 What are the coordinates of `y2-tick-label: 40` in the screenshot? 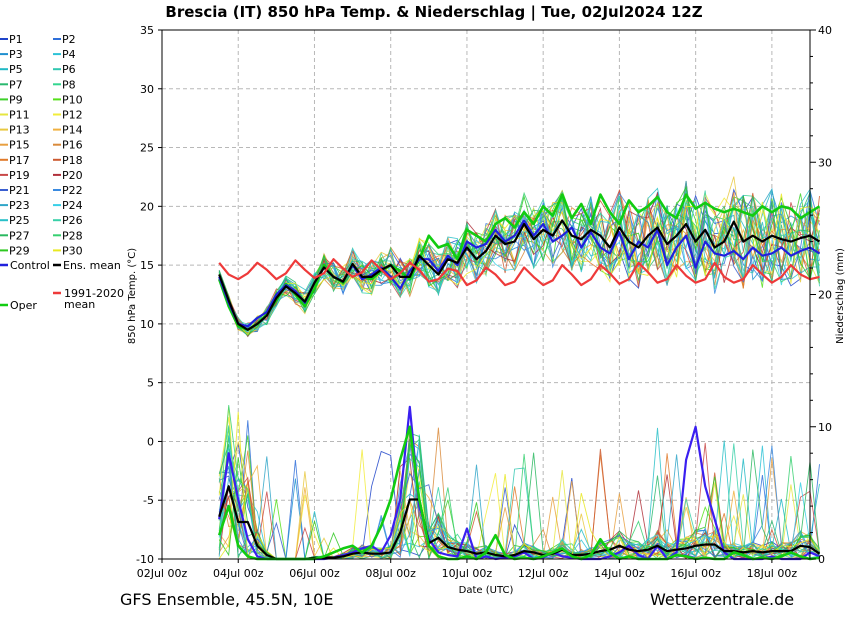 It's located at (825, 30).